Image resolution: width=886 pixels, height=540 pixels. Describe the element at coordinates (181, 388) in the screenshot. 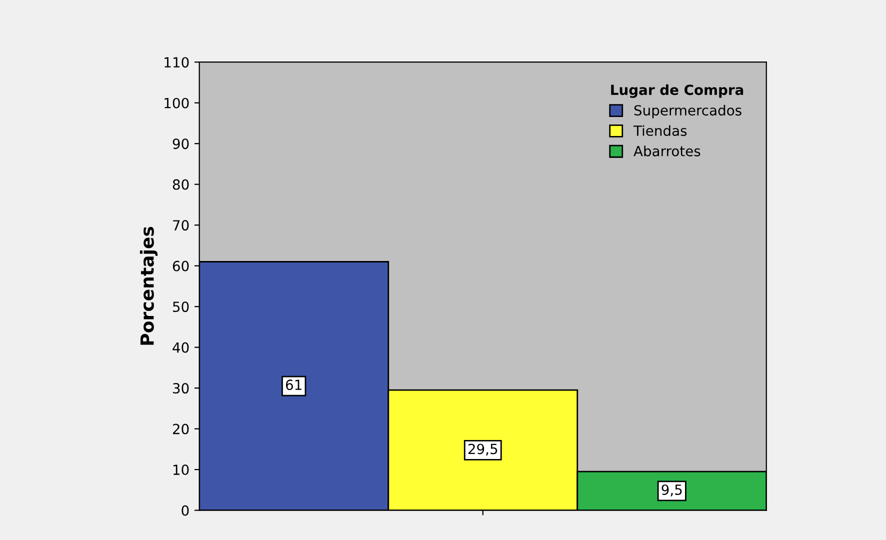

I see `y-tick-label: 30` at that location.